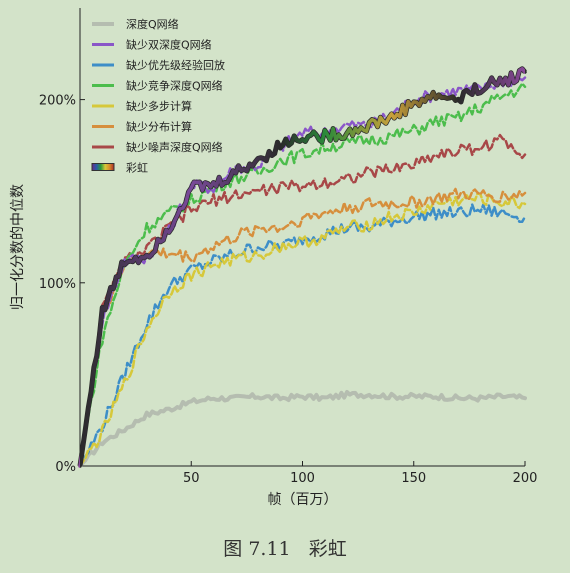 The height and width of the screenshot is (573, 570). Describe the element at coordinates (302, 429) in the screenshot. I see `series-line` at that location.